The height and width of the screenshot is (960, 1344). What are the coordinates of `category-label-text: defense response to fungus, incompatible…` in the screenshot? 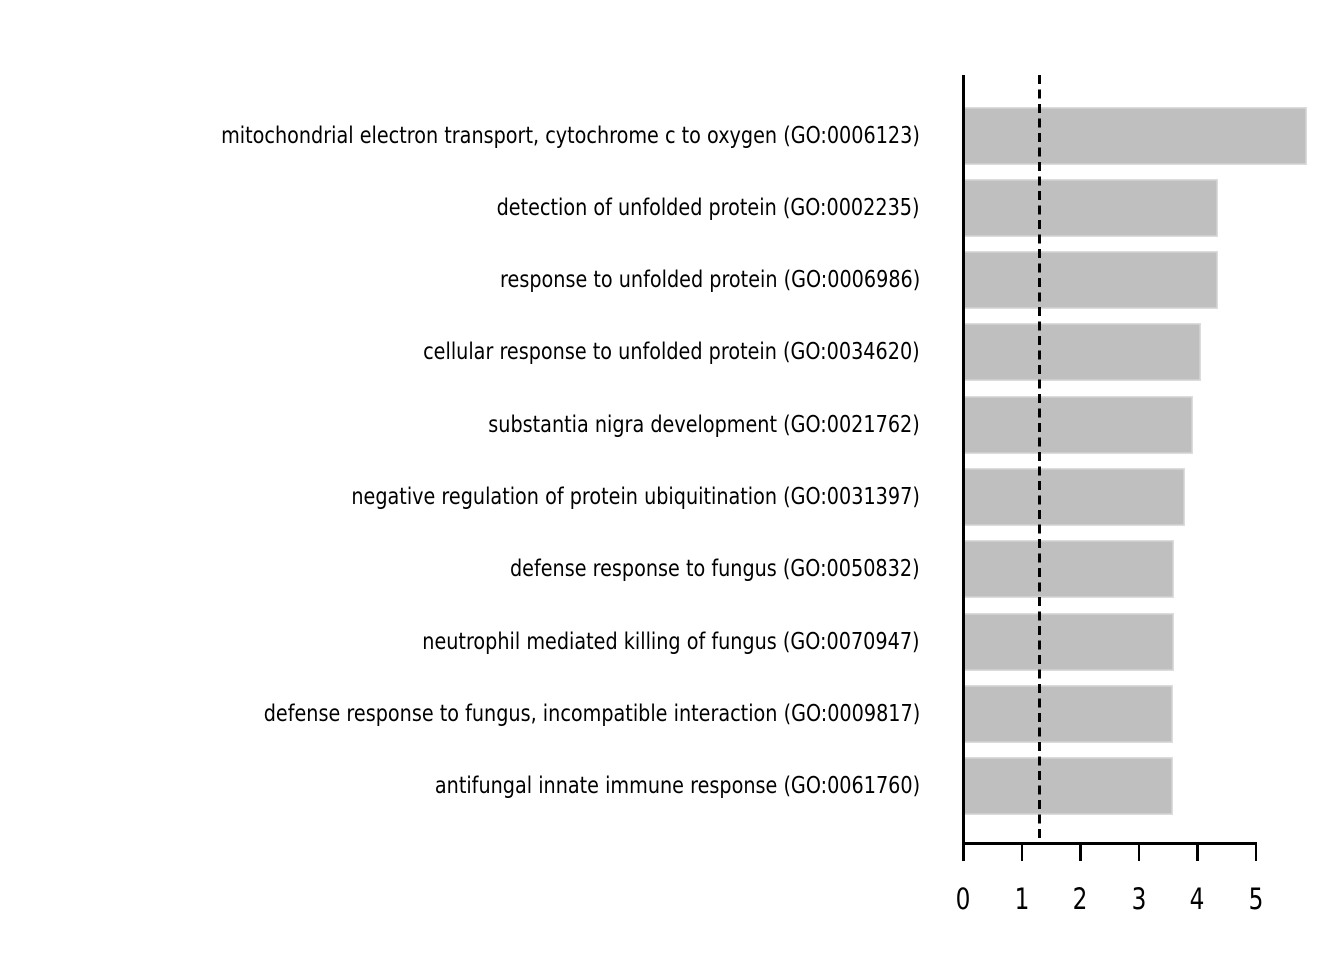 It's located at (591, 713).